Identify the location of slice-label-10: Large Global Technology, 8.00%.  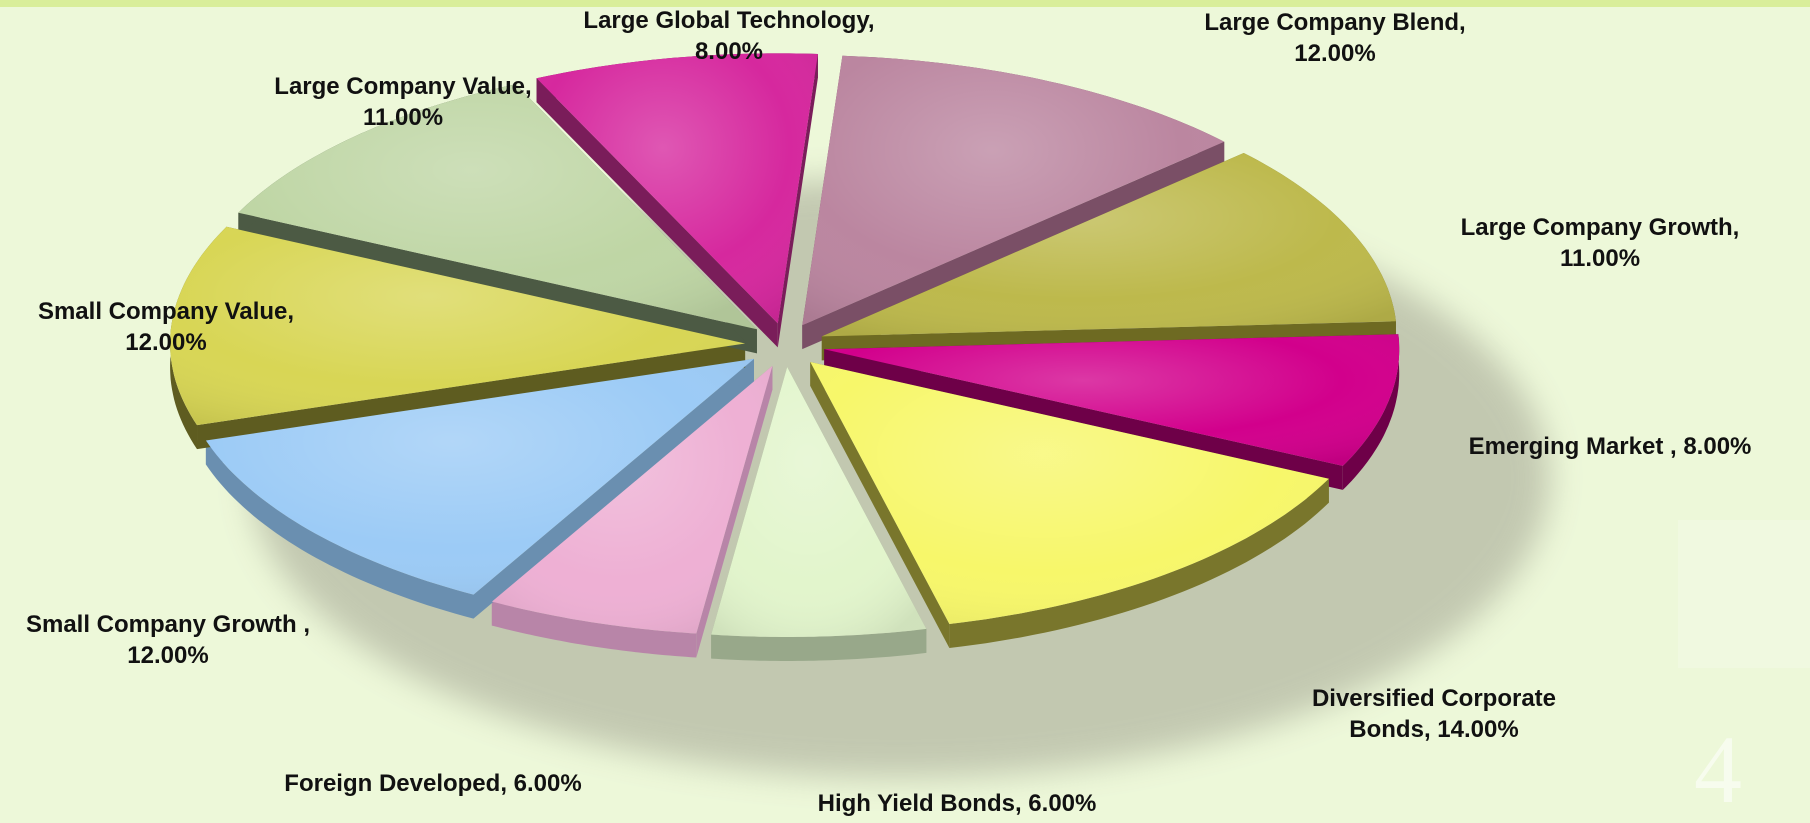
(729, 36).